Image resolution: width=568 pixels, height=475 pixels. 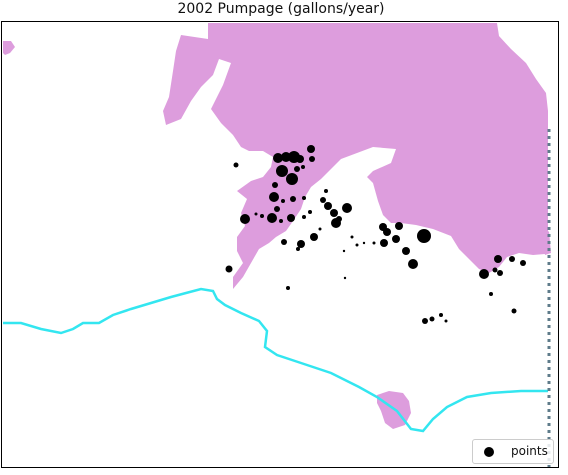 What do you see at coordinates (529, 451) in the screenshot?
I see `legend-label: points` at bounding box center [529, 451].